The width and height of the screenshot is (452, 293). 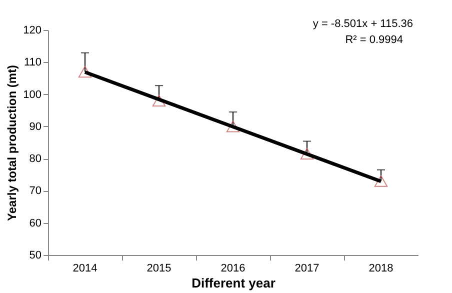 I want to click on x-tick-label: 2017, so click(x=307, y=268).